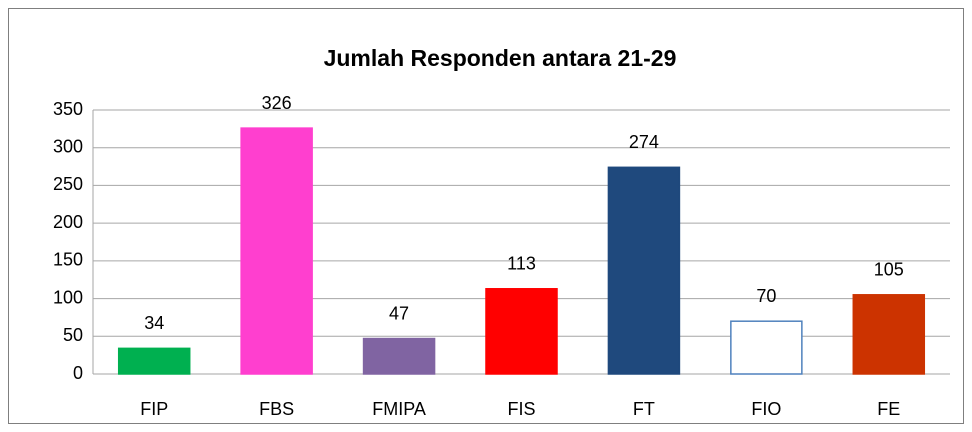 This screenshot has height=432, width=972. Describe the element at coordinates (644, 409) in the screenshot. I see `x-tick-label: FT` at that location.